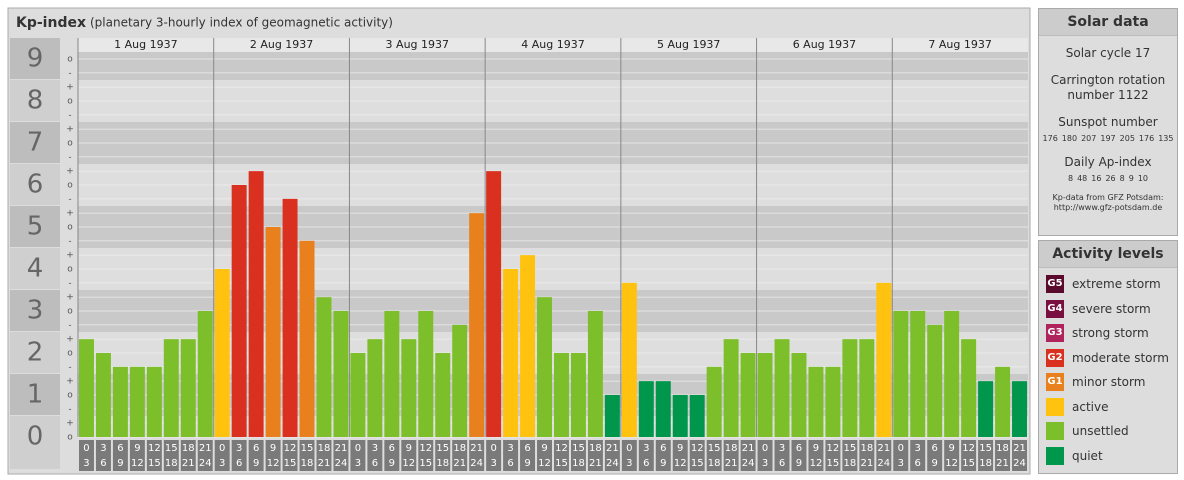  Describe the element at coordinates (35, 143) in the screenshot. I see `y-tick-label: 7` at that location.